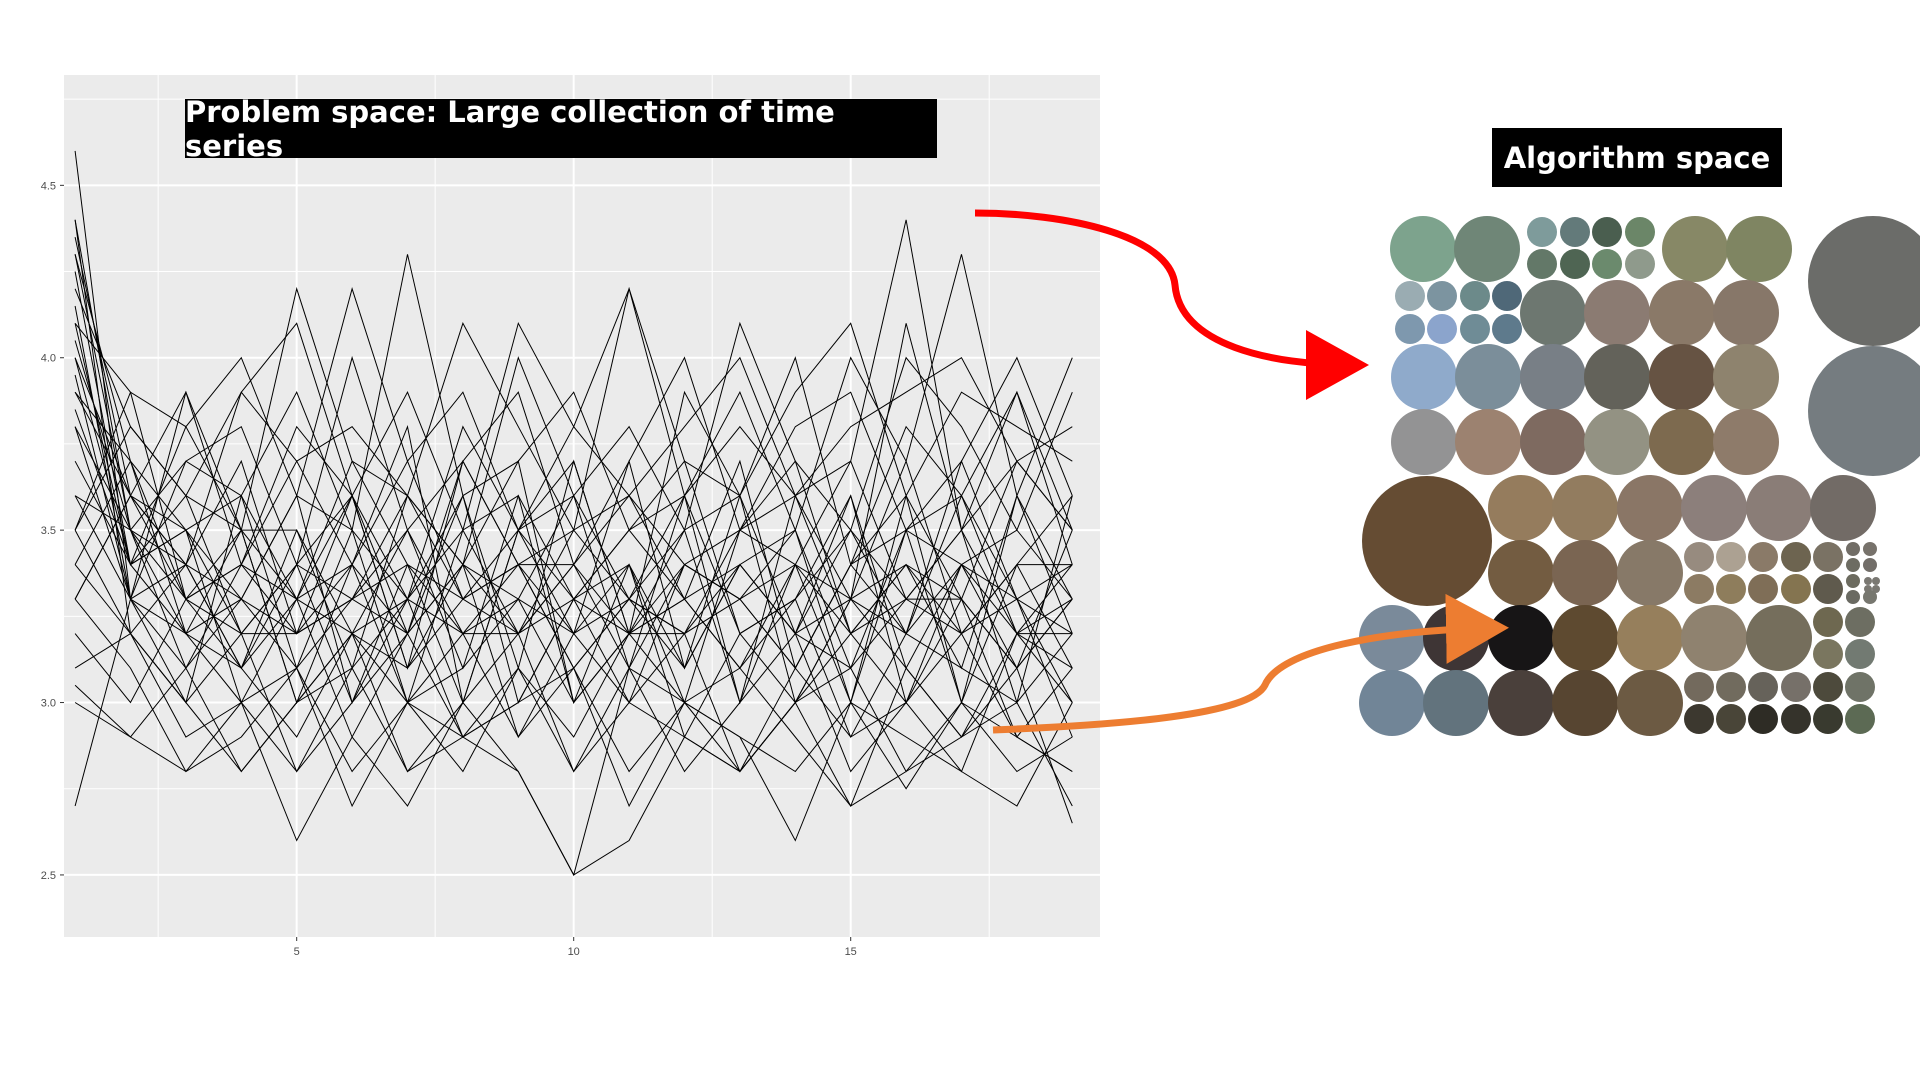  I want to click on y-tick-label: 3.0, so click(48, 704).